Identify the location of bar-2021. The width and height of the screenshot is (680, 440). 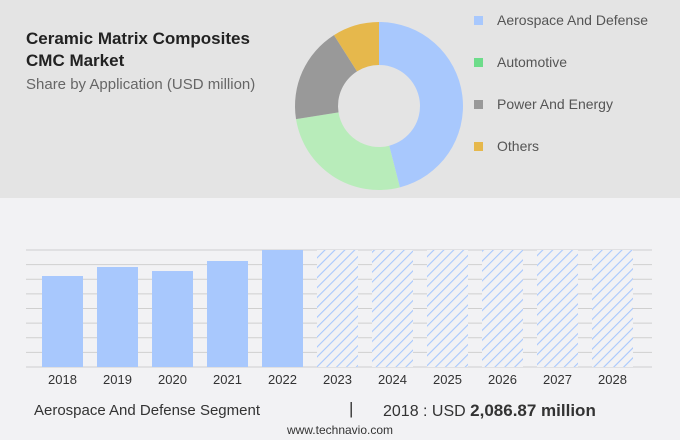
(227, 313).